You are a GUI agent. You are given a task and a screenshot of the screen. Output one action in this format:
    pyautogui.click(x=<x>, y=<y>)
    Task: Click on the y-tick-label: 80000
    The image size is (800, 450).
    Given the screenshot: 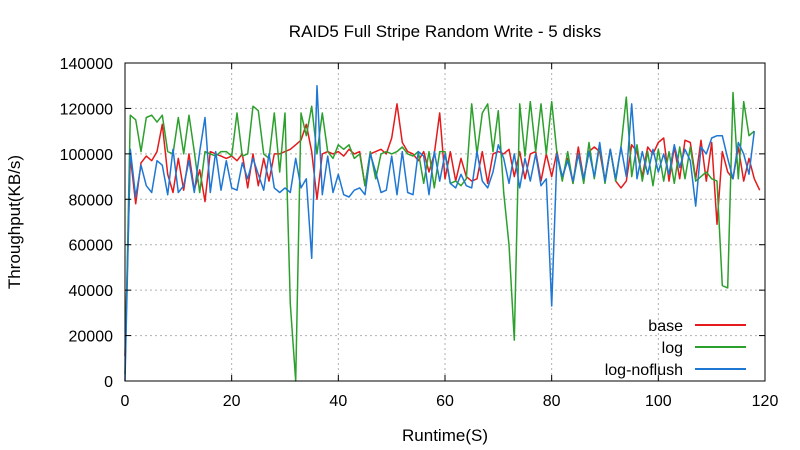 What is the action you would take?
    pyautogui.click(x=91, y=200)
    